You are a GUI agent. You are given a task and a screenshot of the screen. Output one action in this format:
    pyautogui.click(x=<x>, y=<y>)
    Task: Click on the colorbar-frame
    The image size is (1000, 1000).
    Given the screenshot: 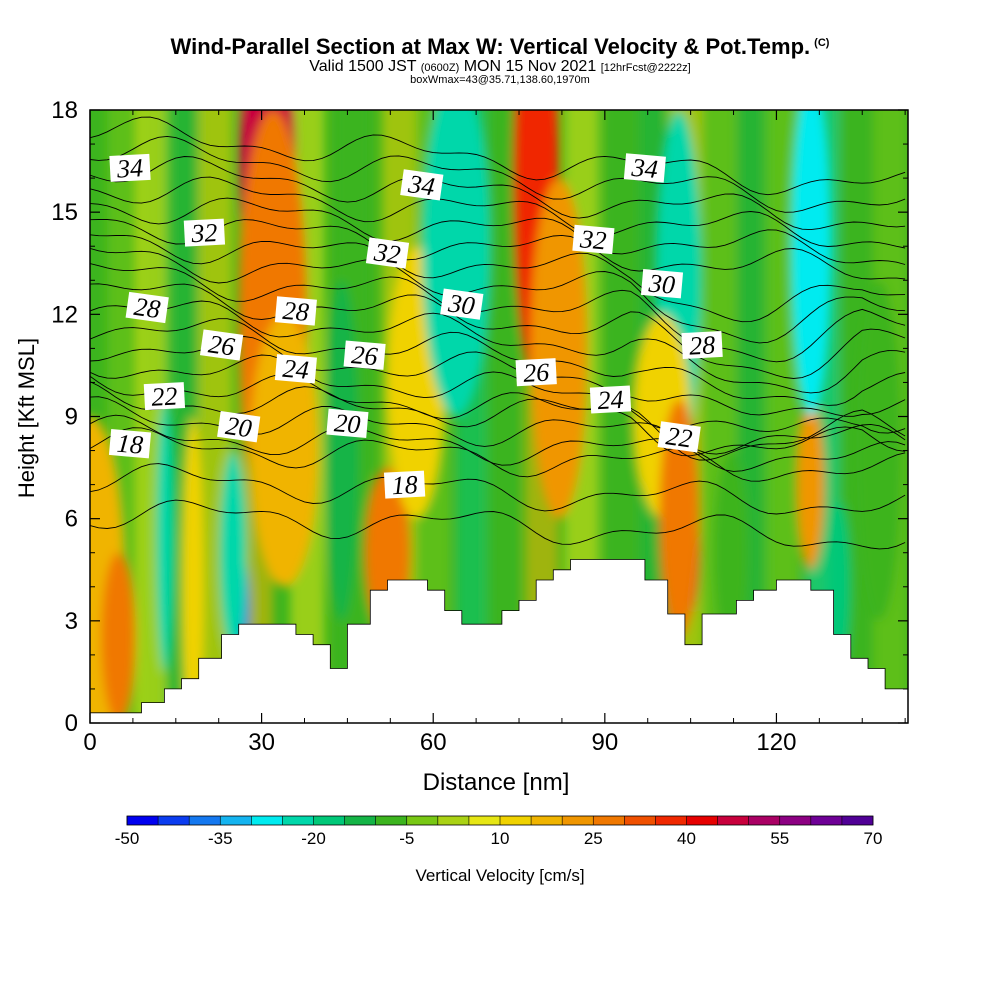 What is the action you would take?
    pyautogui.click(x=500, y=820)
    